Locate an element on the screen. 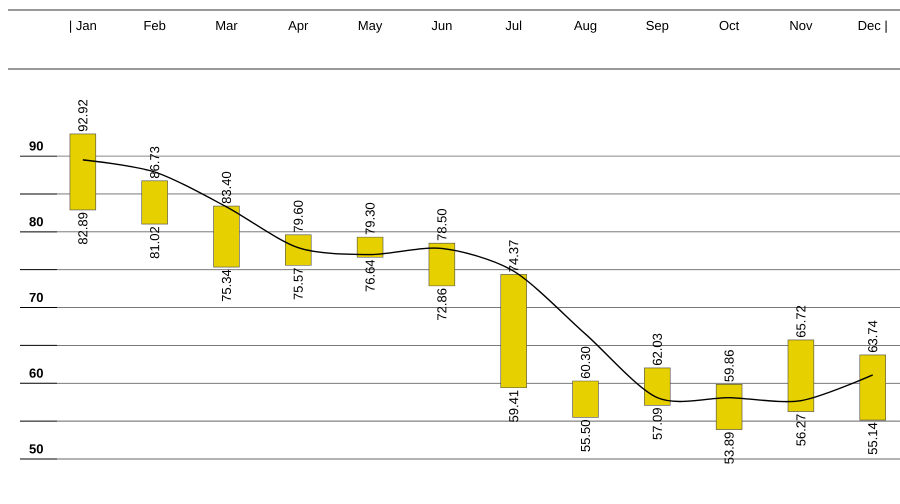  x-tick-label: Nov is located at coordinates (801, 25).